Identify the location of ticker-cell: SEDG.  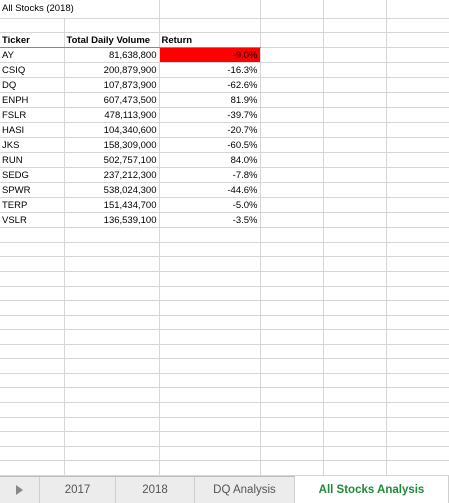
(32, 175).